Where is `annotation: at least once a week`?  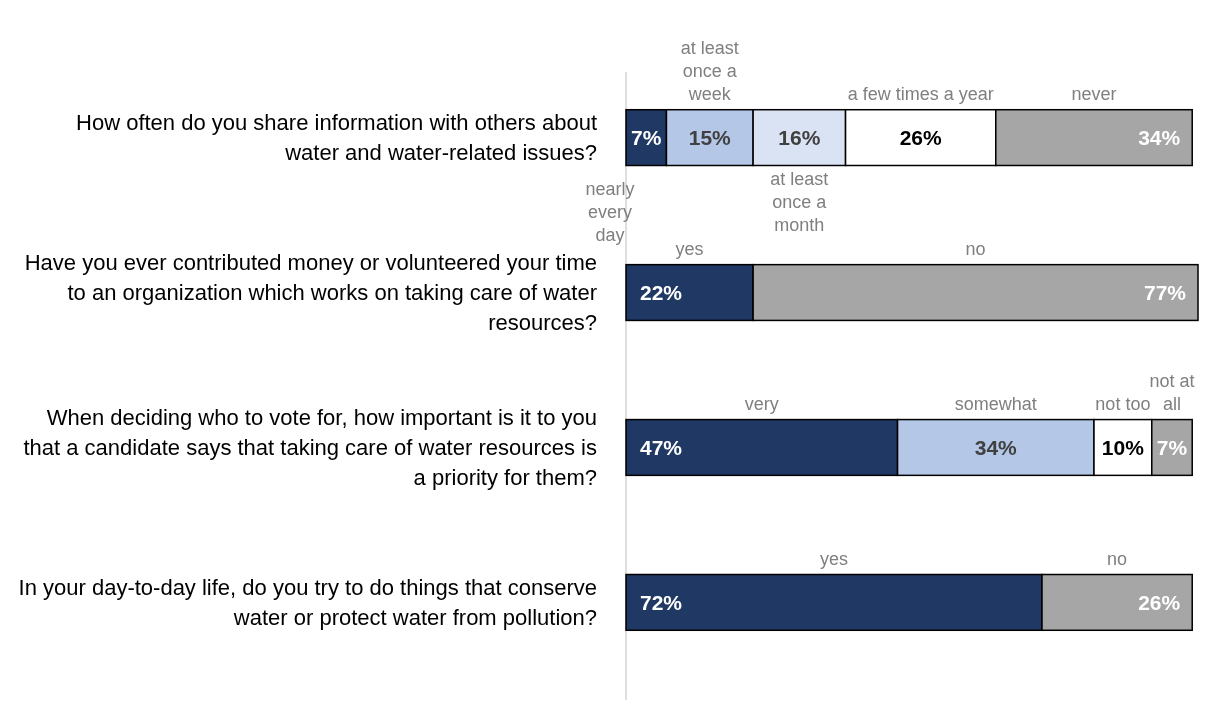
annotation: at least once a week is located at coordinates (709, 70).